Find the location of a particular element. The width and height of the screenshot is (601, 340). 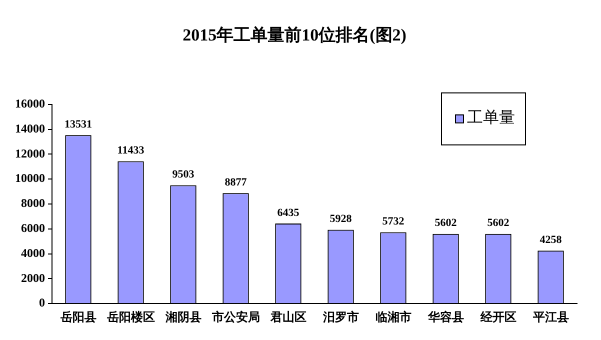

data-label: 6435 is located at coordinates (288, 212).